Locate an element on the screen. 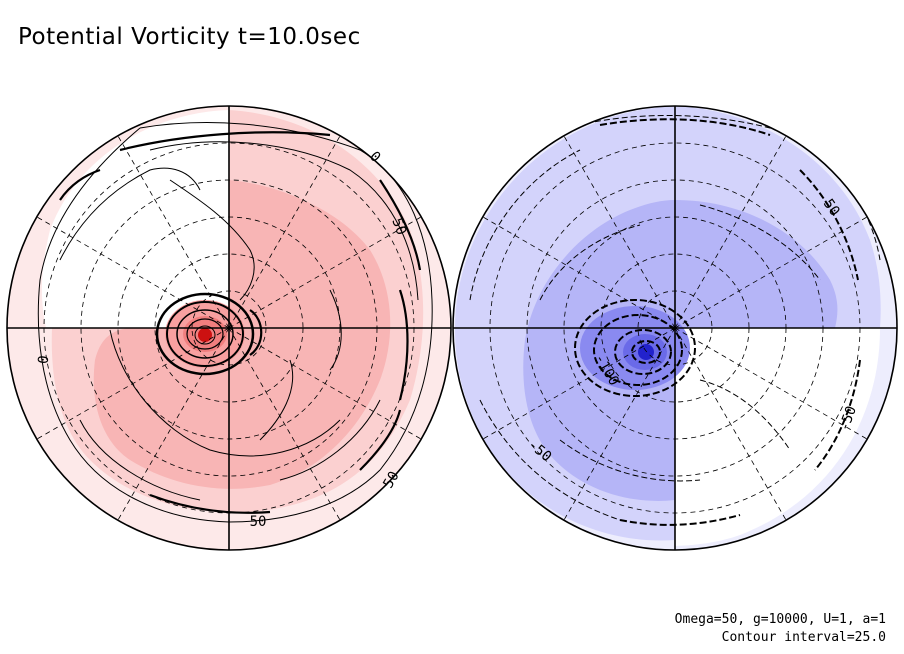 This screenshot has height=654, width=904. left-spiral is located at coordinates (209, 334).